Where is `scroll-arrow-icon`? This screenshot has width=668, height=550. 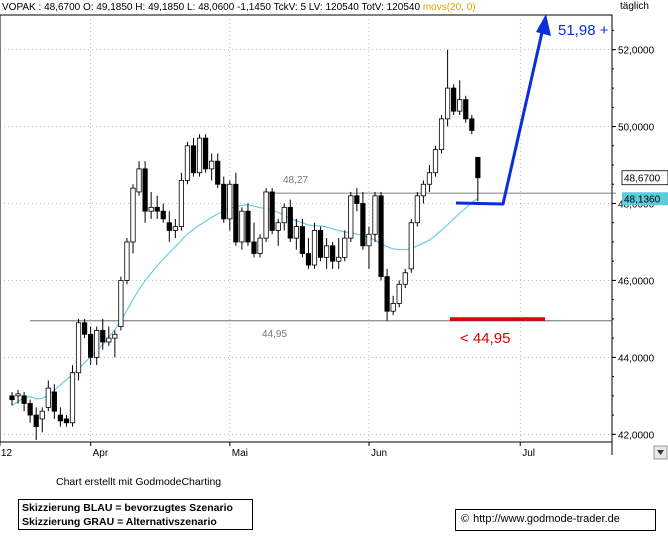 scroll-arrow-icon is located at coordinates (660, 452).